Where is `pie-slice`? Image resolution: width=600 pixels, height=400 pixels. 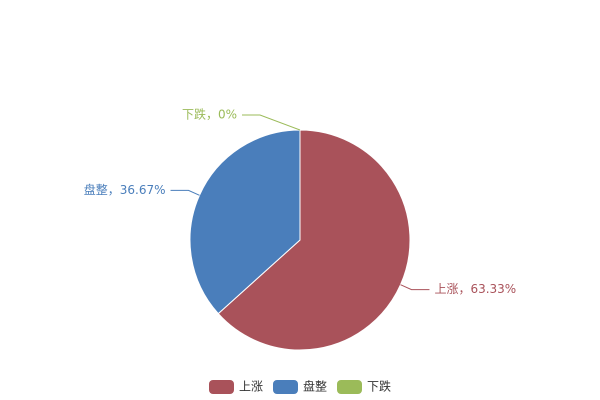 pie-slice is located at coordinates (245, 222).